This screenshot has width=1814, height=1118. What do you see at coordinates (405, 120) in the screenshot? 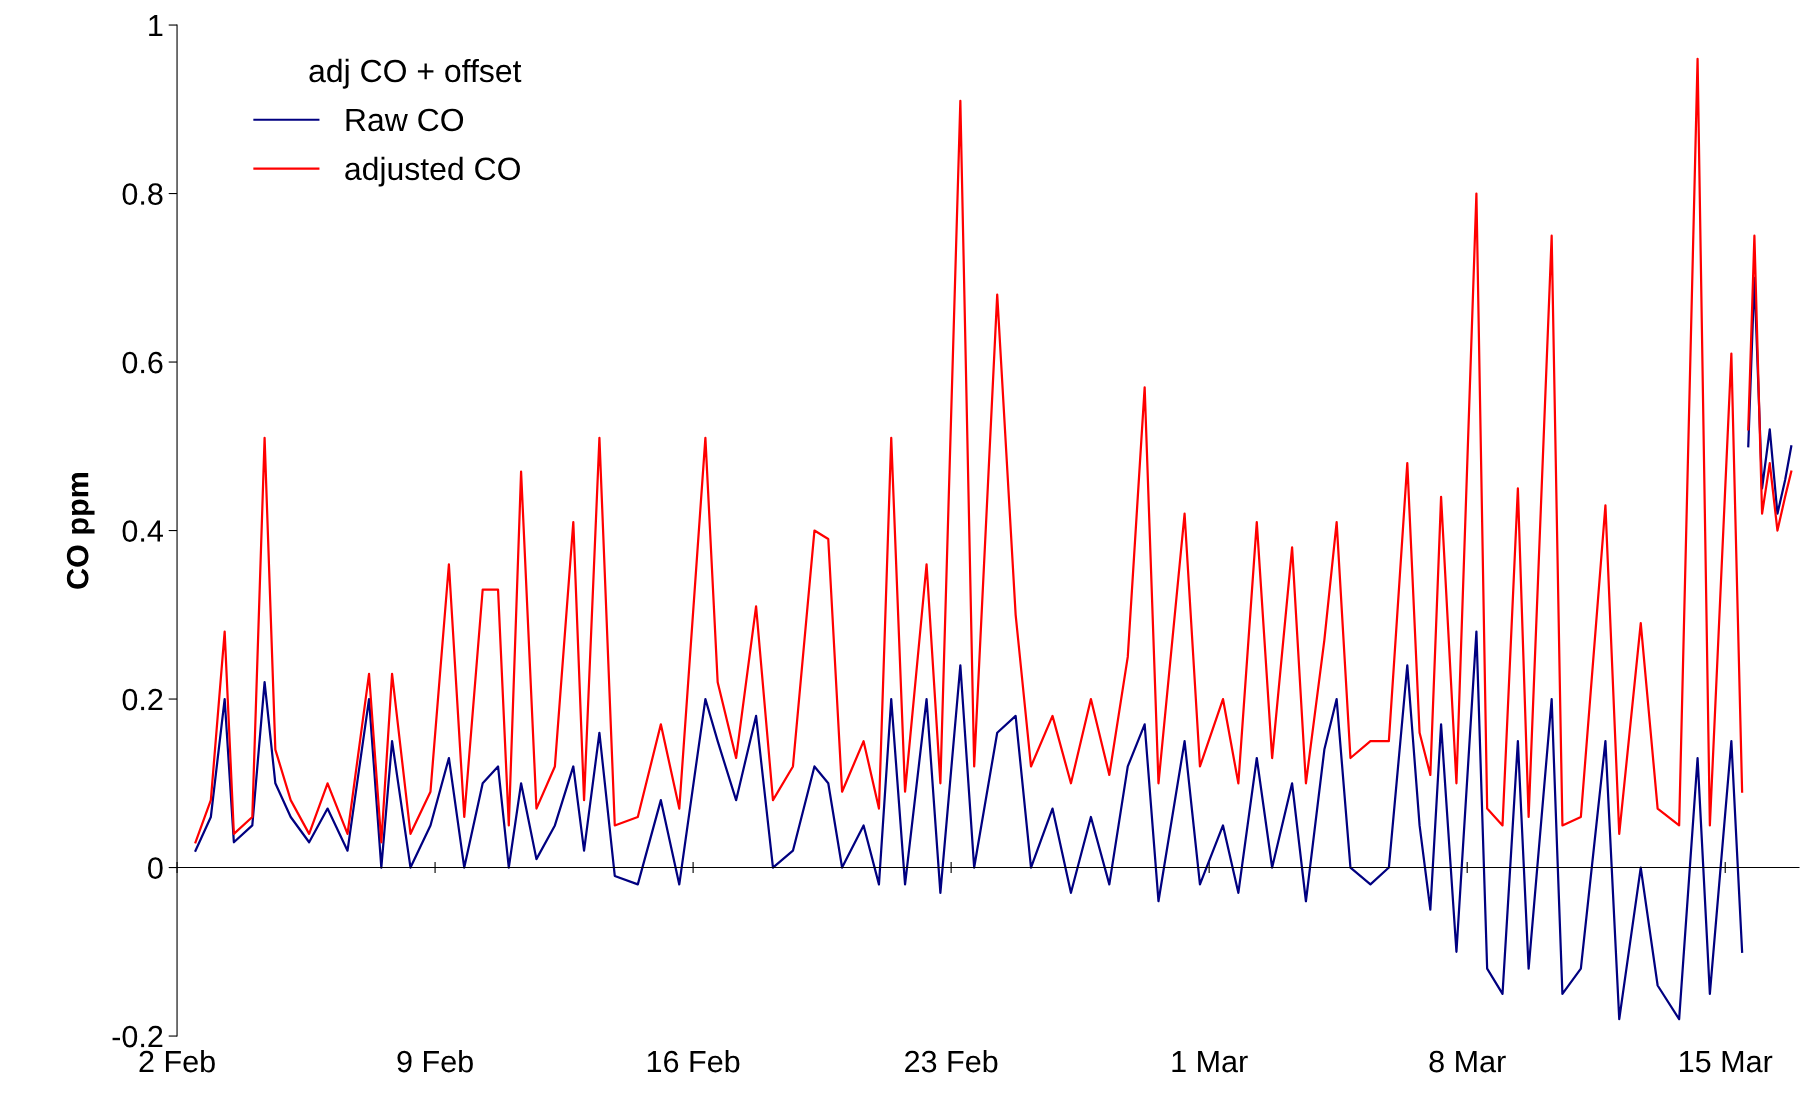
I see `legend-label: Raw CO` at bounding box center [405, 120].